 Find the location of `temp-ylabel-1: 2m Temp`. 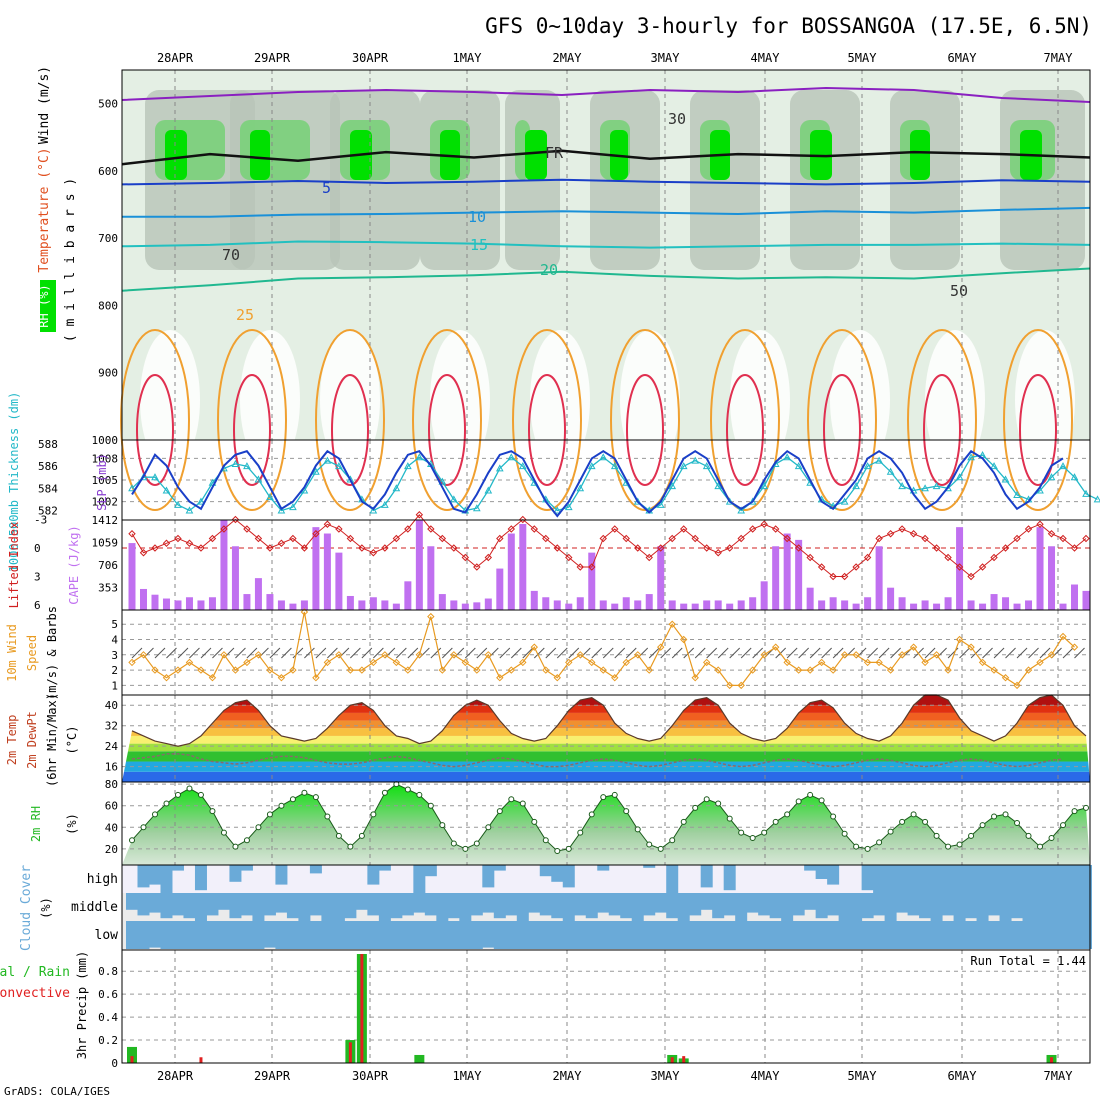

temp-ylabel-1: 2m Temp is located at coordinates (12, 740).